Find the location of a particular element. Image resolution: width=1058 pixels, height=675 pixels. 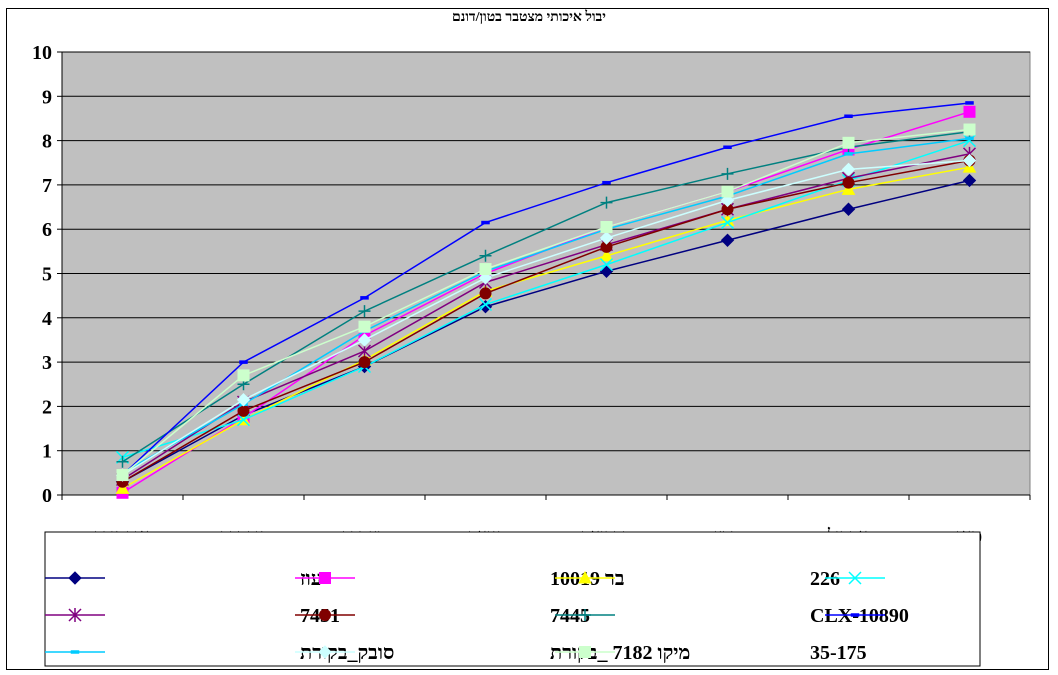

legend-item: BSB 405 is located at coordinates (855, 578).